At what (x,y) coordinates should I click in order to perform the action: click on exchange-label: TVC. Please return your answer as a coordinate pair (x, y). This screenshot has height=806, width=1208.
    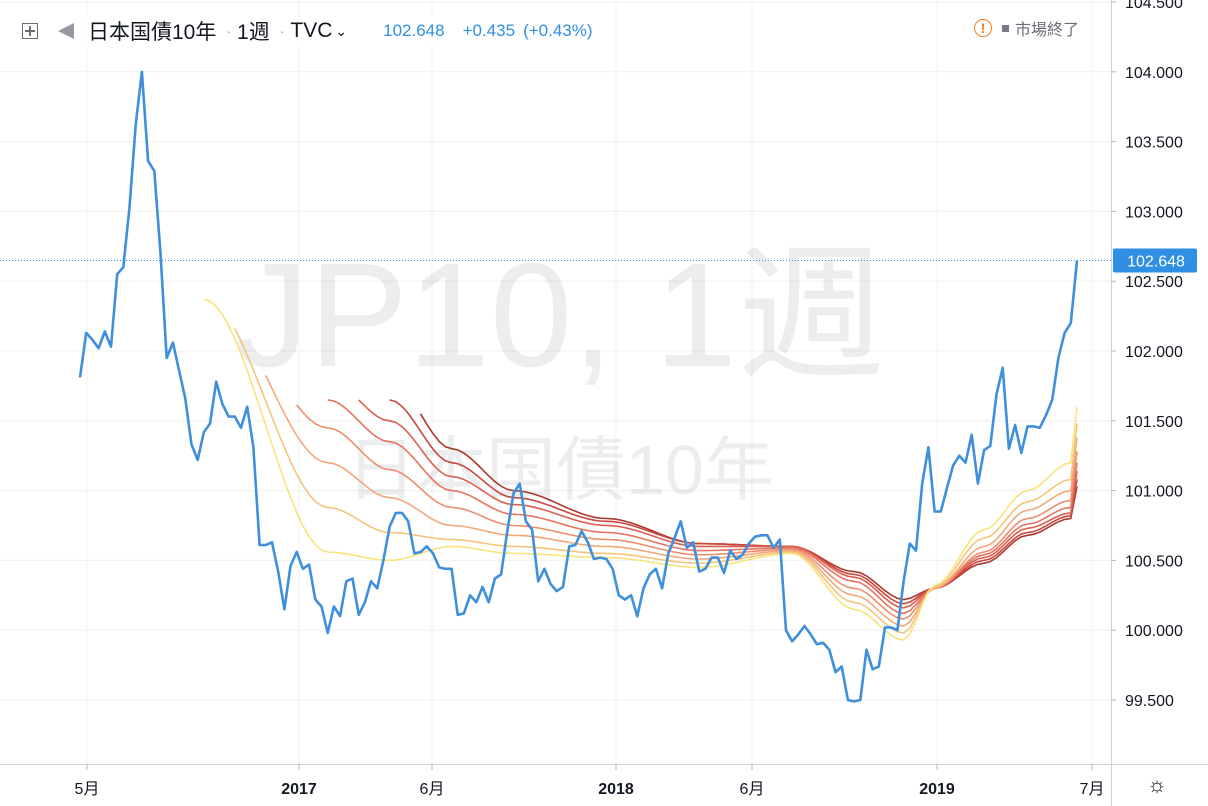
    Looking at the image, I should click on (311, 30).